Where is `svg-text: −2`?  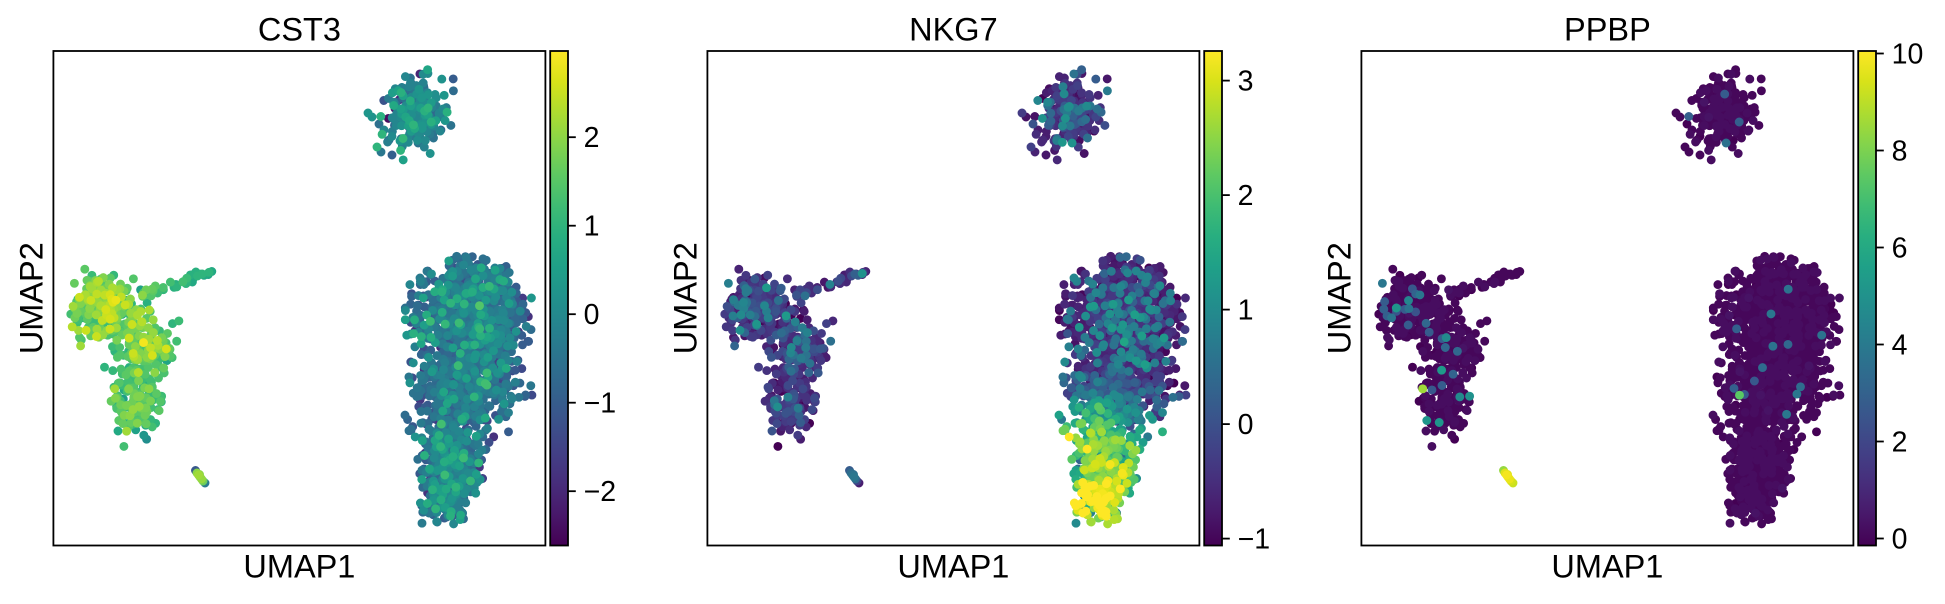 svg-text: −2 is located at coordinates (600, 492).